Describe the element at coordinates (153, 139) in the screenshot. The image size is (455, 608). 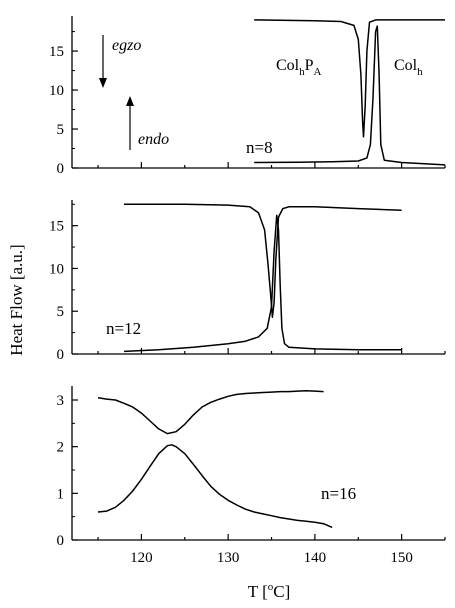
I see `endo-label: endo` at that location.